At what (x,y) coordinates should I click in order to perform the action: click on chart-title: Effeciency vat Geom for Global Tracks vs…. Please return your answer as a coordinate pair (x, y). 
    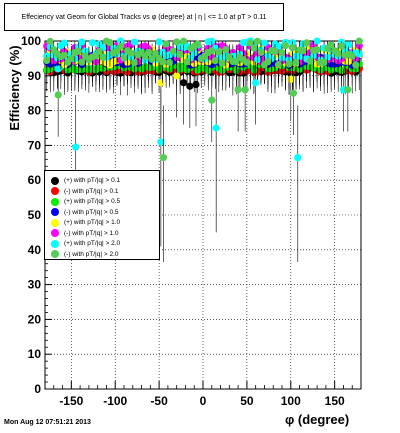
    Looking at the image, I should click on (144, 17).